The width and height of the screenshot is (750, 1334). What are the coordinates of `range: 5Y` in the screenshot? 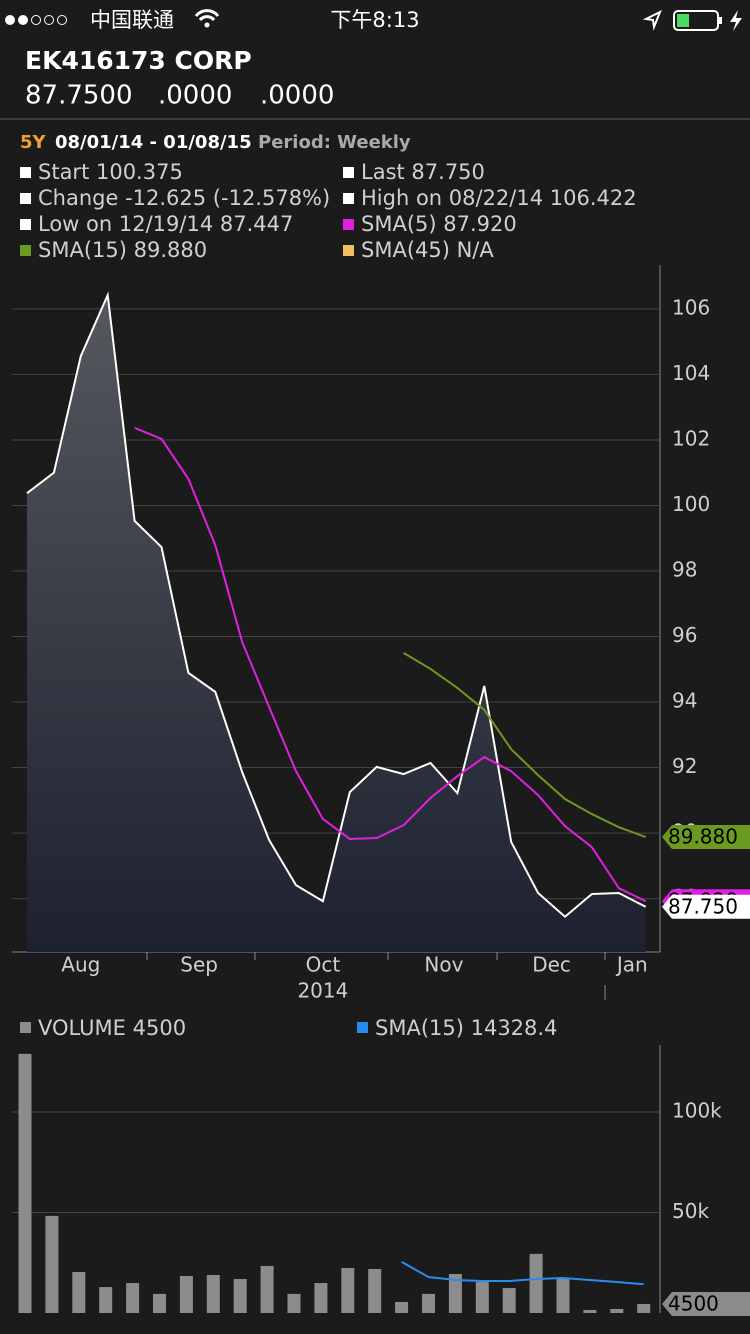 It's located at (33, 142).